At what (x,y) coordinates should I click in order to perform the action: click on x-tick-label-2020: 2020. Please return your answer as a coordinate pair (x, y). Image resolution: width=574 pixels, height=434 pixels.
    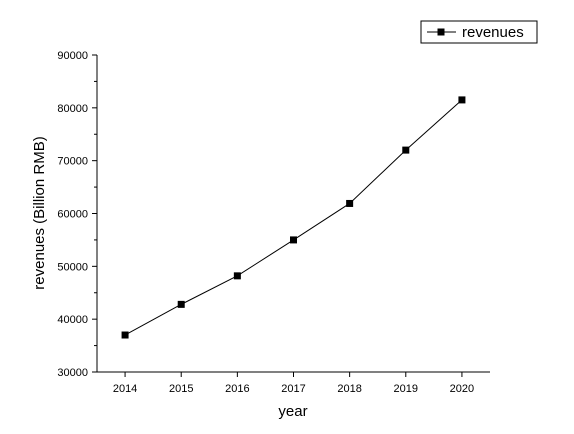
    Looking at the image, I should click on (462, 389).